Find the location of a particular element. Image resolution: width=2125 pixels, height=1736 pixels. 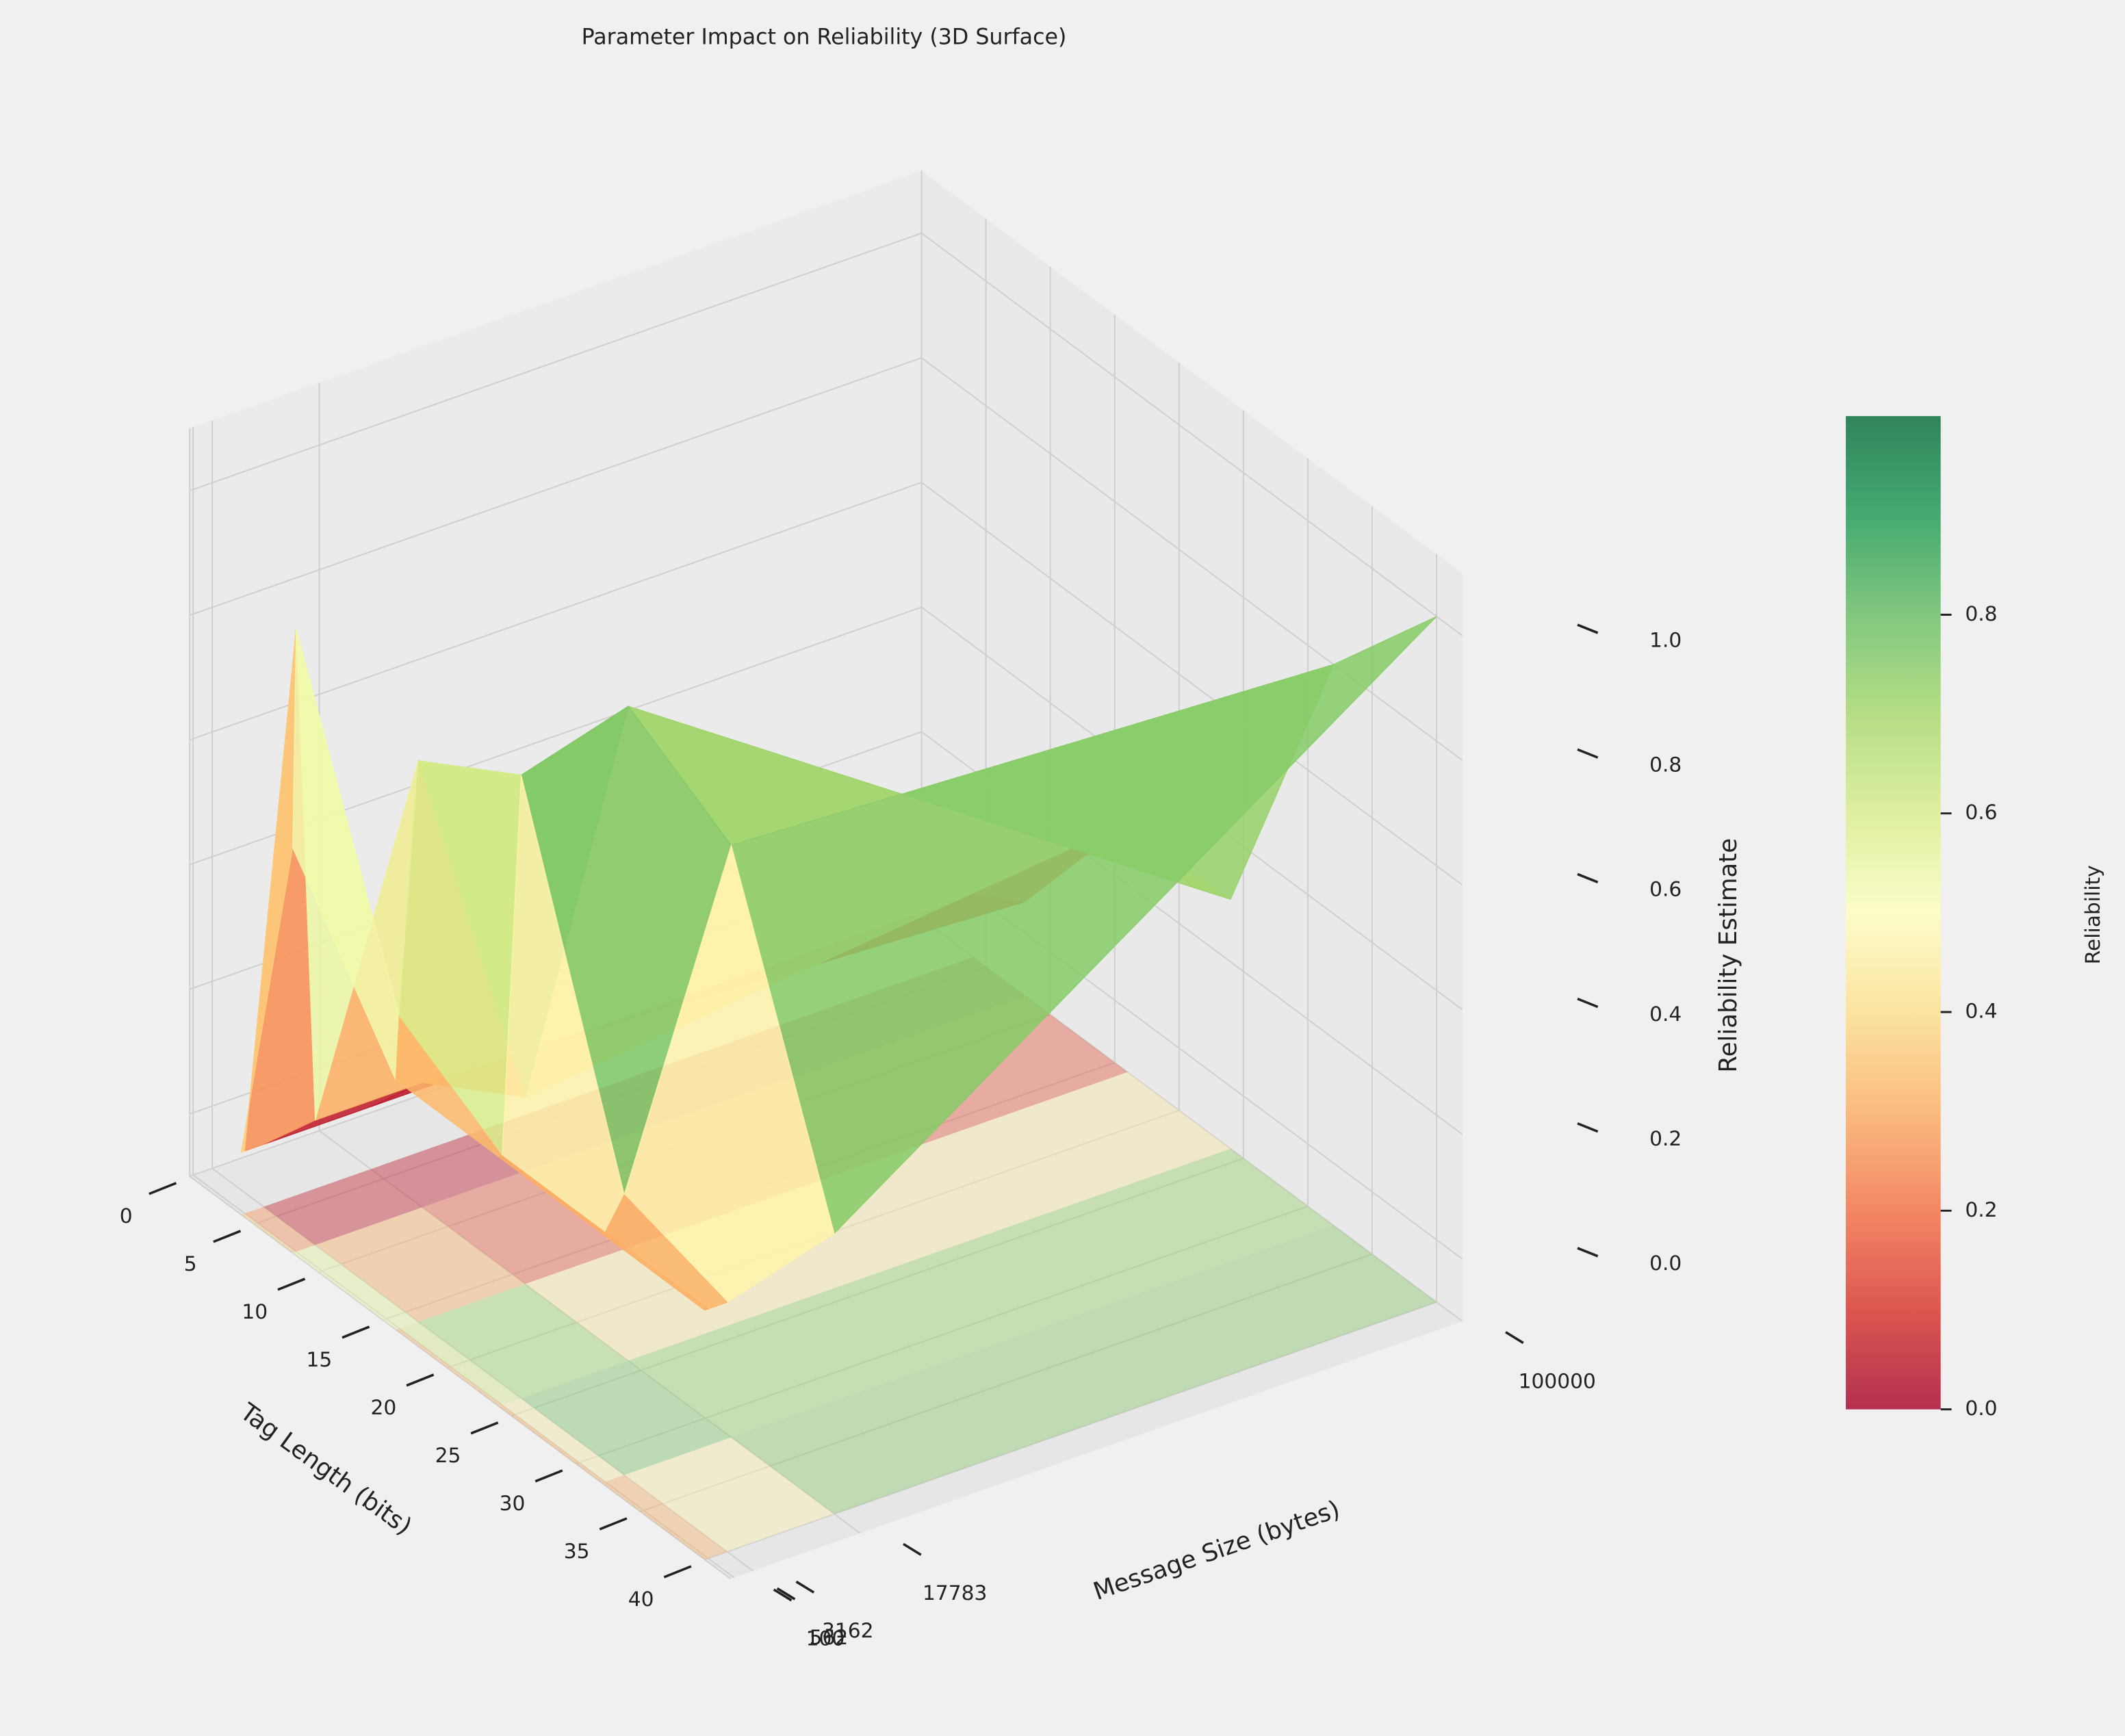

colorbar-tick-label: 0.0 is located at coordinates (1981, 1409).